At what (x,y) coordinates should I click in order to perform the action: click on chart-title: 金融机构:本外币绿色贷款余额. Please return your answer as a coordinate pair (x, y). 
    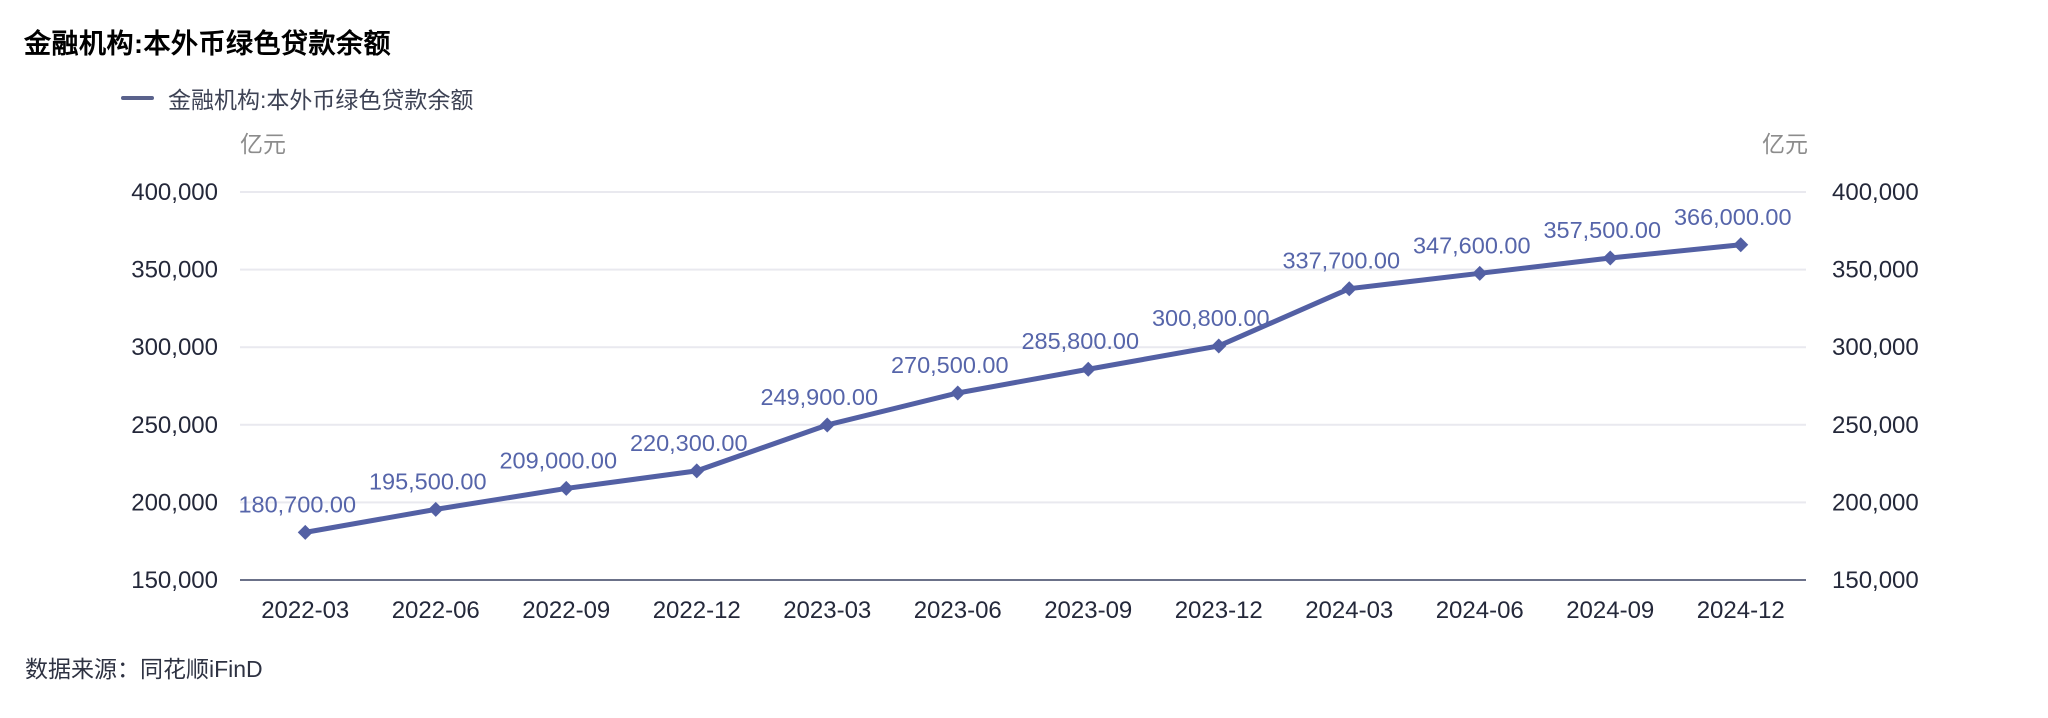
    Looking at the image, I should click on (207, 44).